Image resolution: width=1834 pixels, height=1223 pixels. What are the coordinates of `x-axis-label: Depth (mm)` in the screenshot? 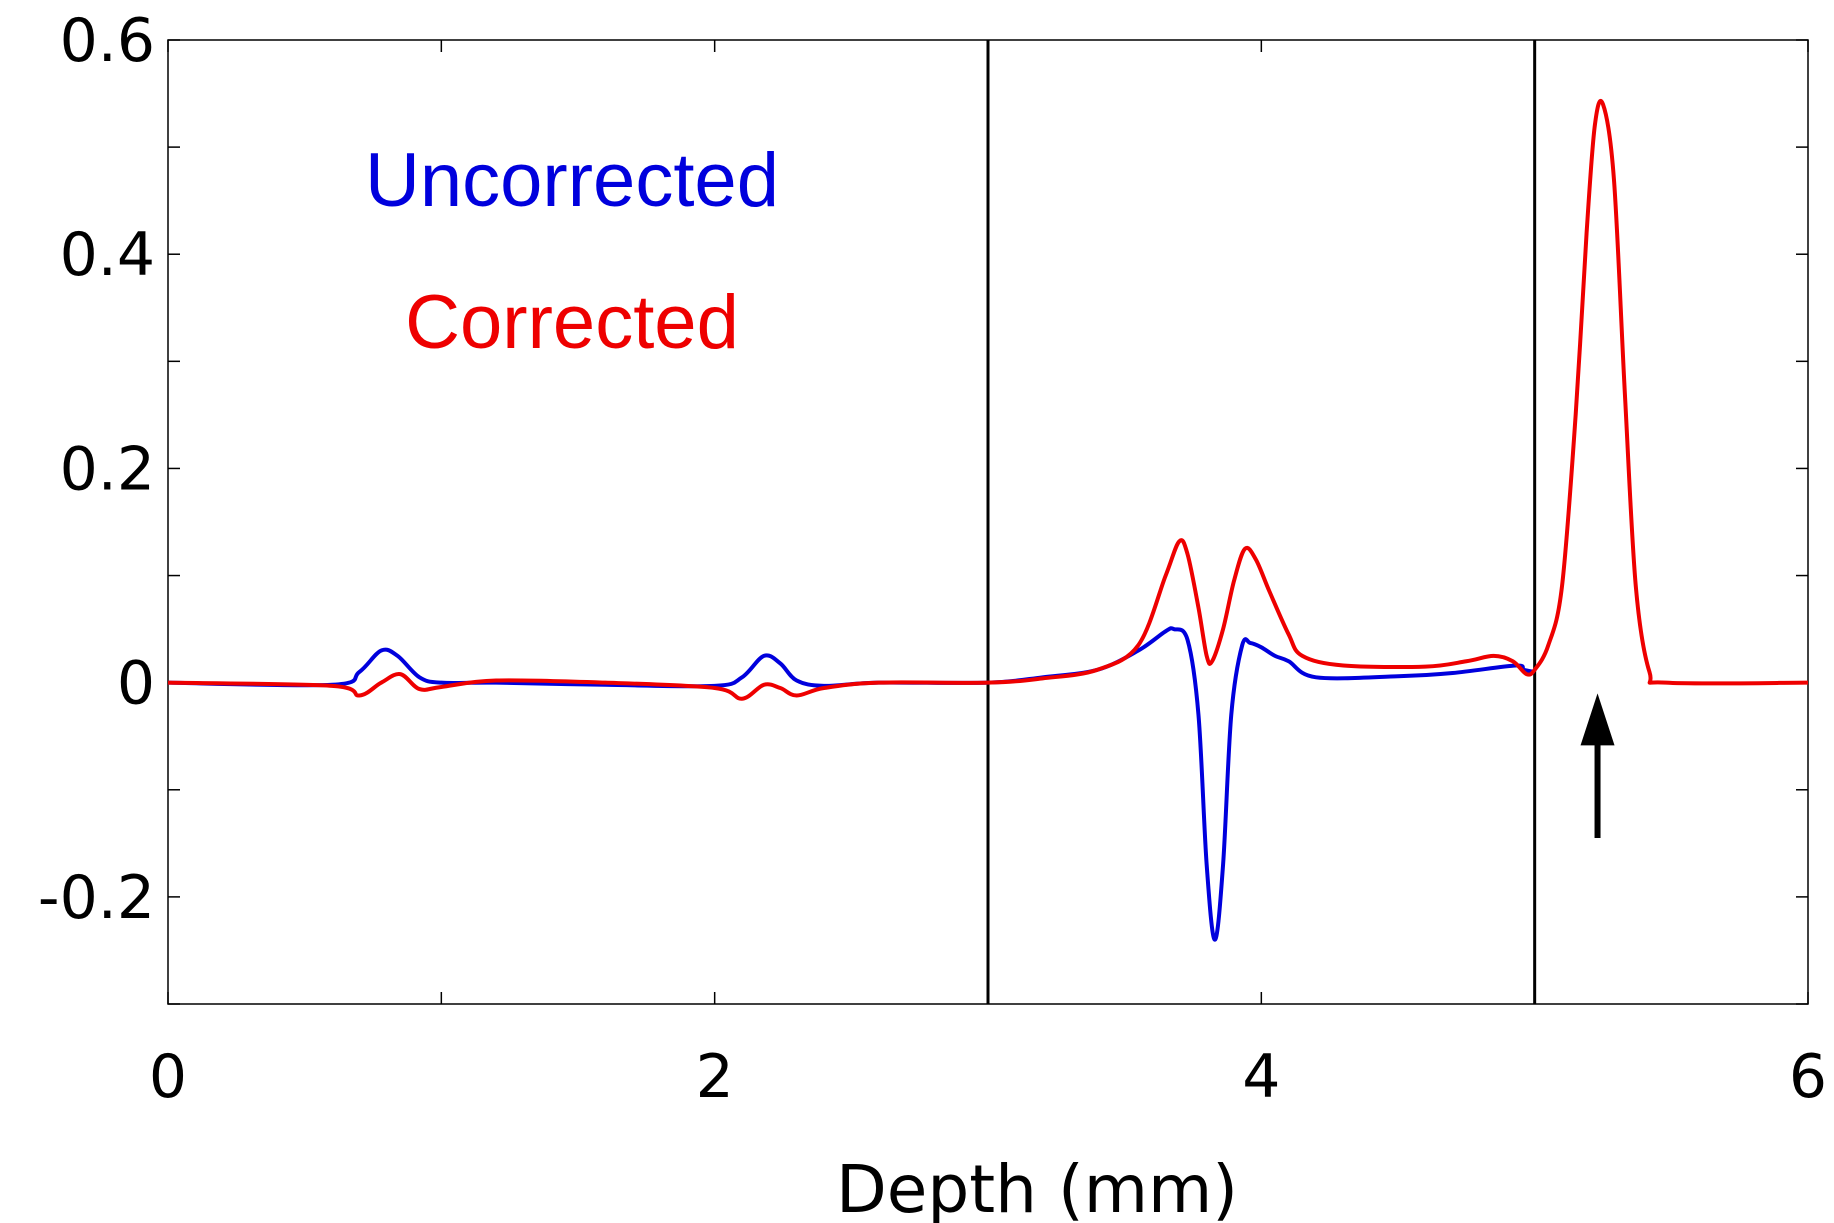 It's located at (1037, 1187).